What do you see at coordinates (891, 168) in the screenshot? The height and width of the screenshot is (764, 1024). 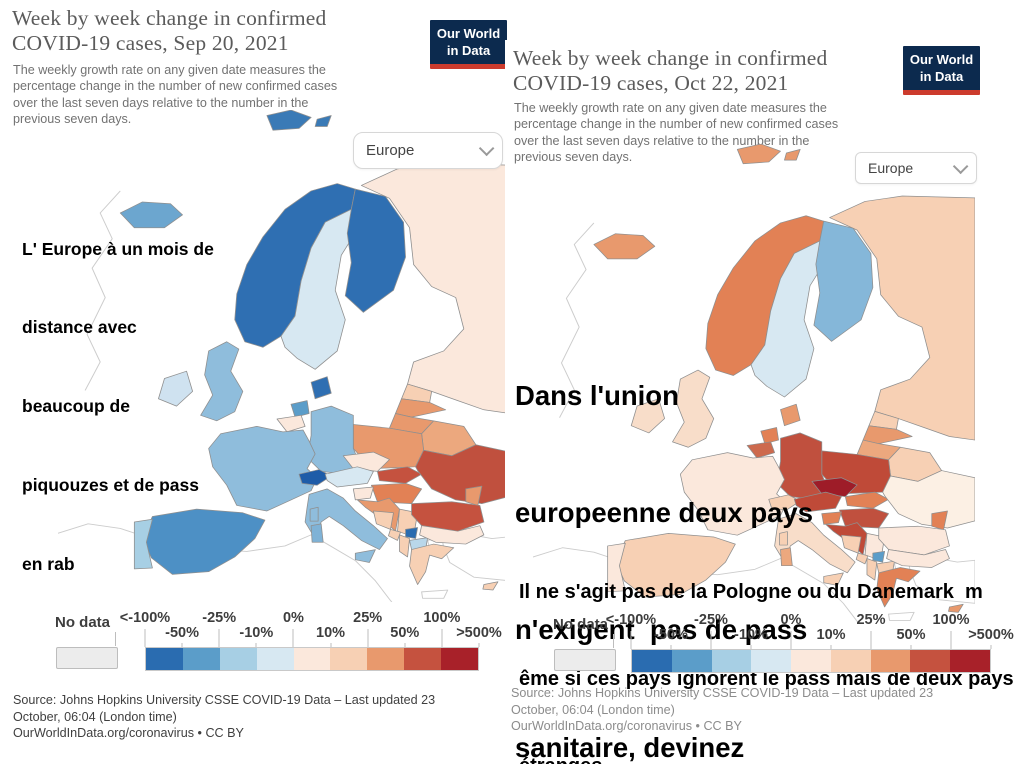 I see `region-dropdown-value: Europe` at bounding box center [891, 168].